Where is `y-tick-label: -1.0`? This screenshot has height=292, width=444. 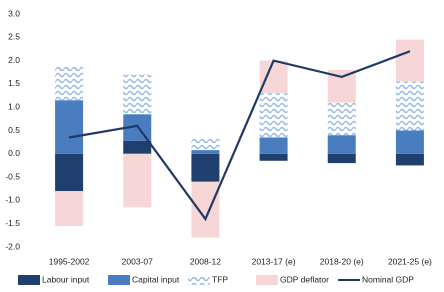 y-tick-label: -1.0 is located at coordinates (12, 200).